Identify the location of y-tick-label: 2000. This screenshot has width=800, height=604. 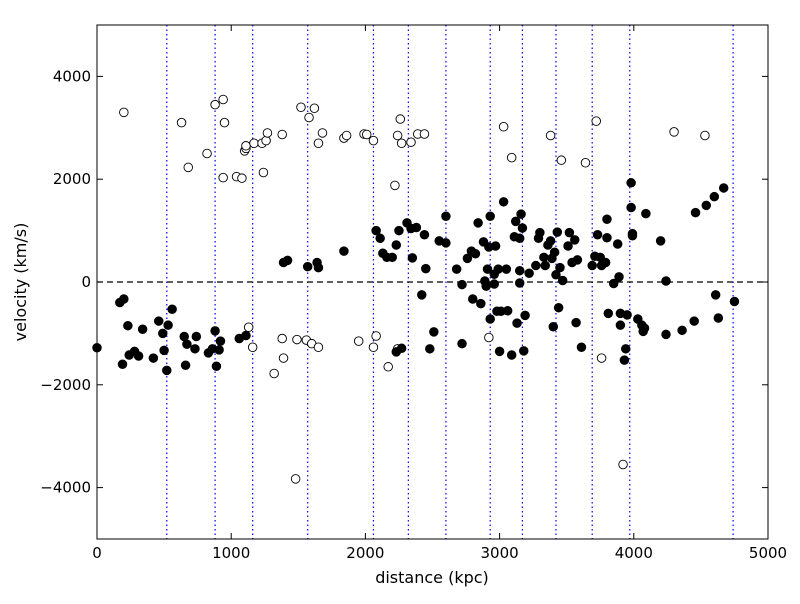
(72, 179).